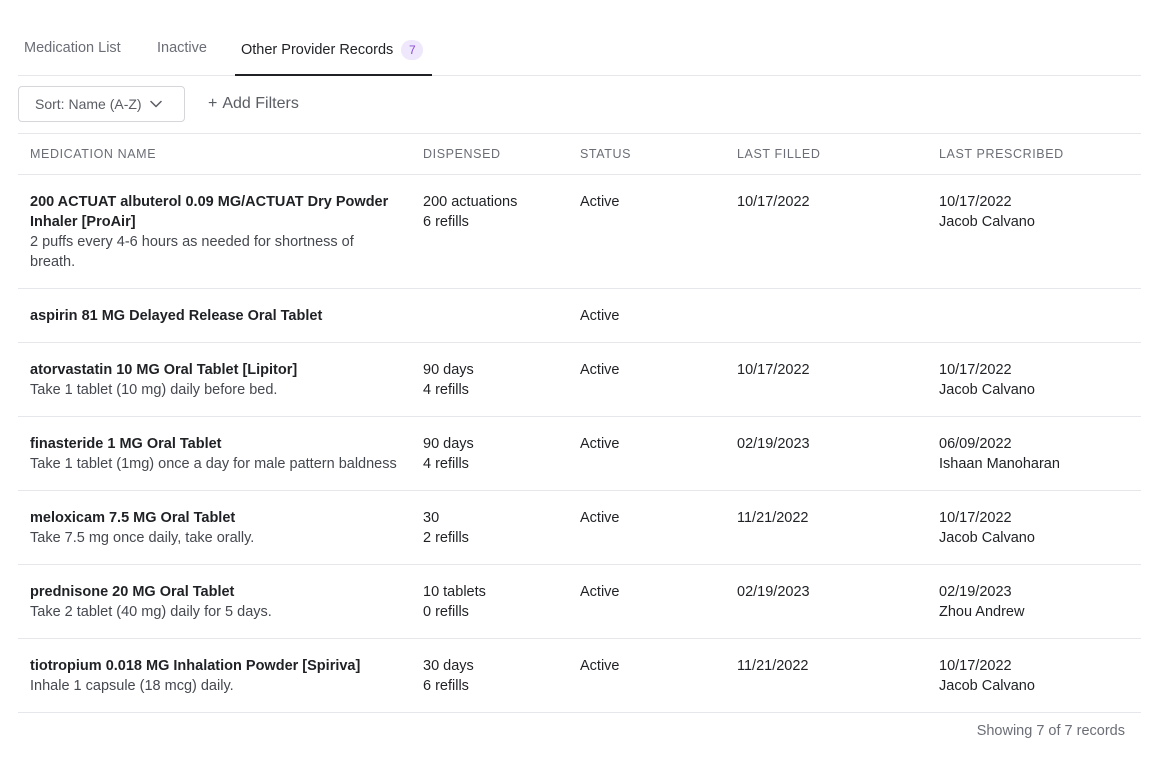  What do you see at coordinates (1050, 731) in the screenshot?
I see `records-summary: Showing 7 of 7 records` at bounding box center [1050, 731].